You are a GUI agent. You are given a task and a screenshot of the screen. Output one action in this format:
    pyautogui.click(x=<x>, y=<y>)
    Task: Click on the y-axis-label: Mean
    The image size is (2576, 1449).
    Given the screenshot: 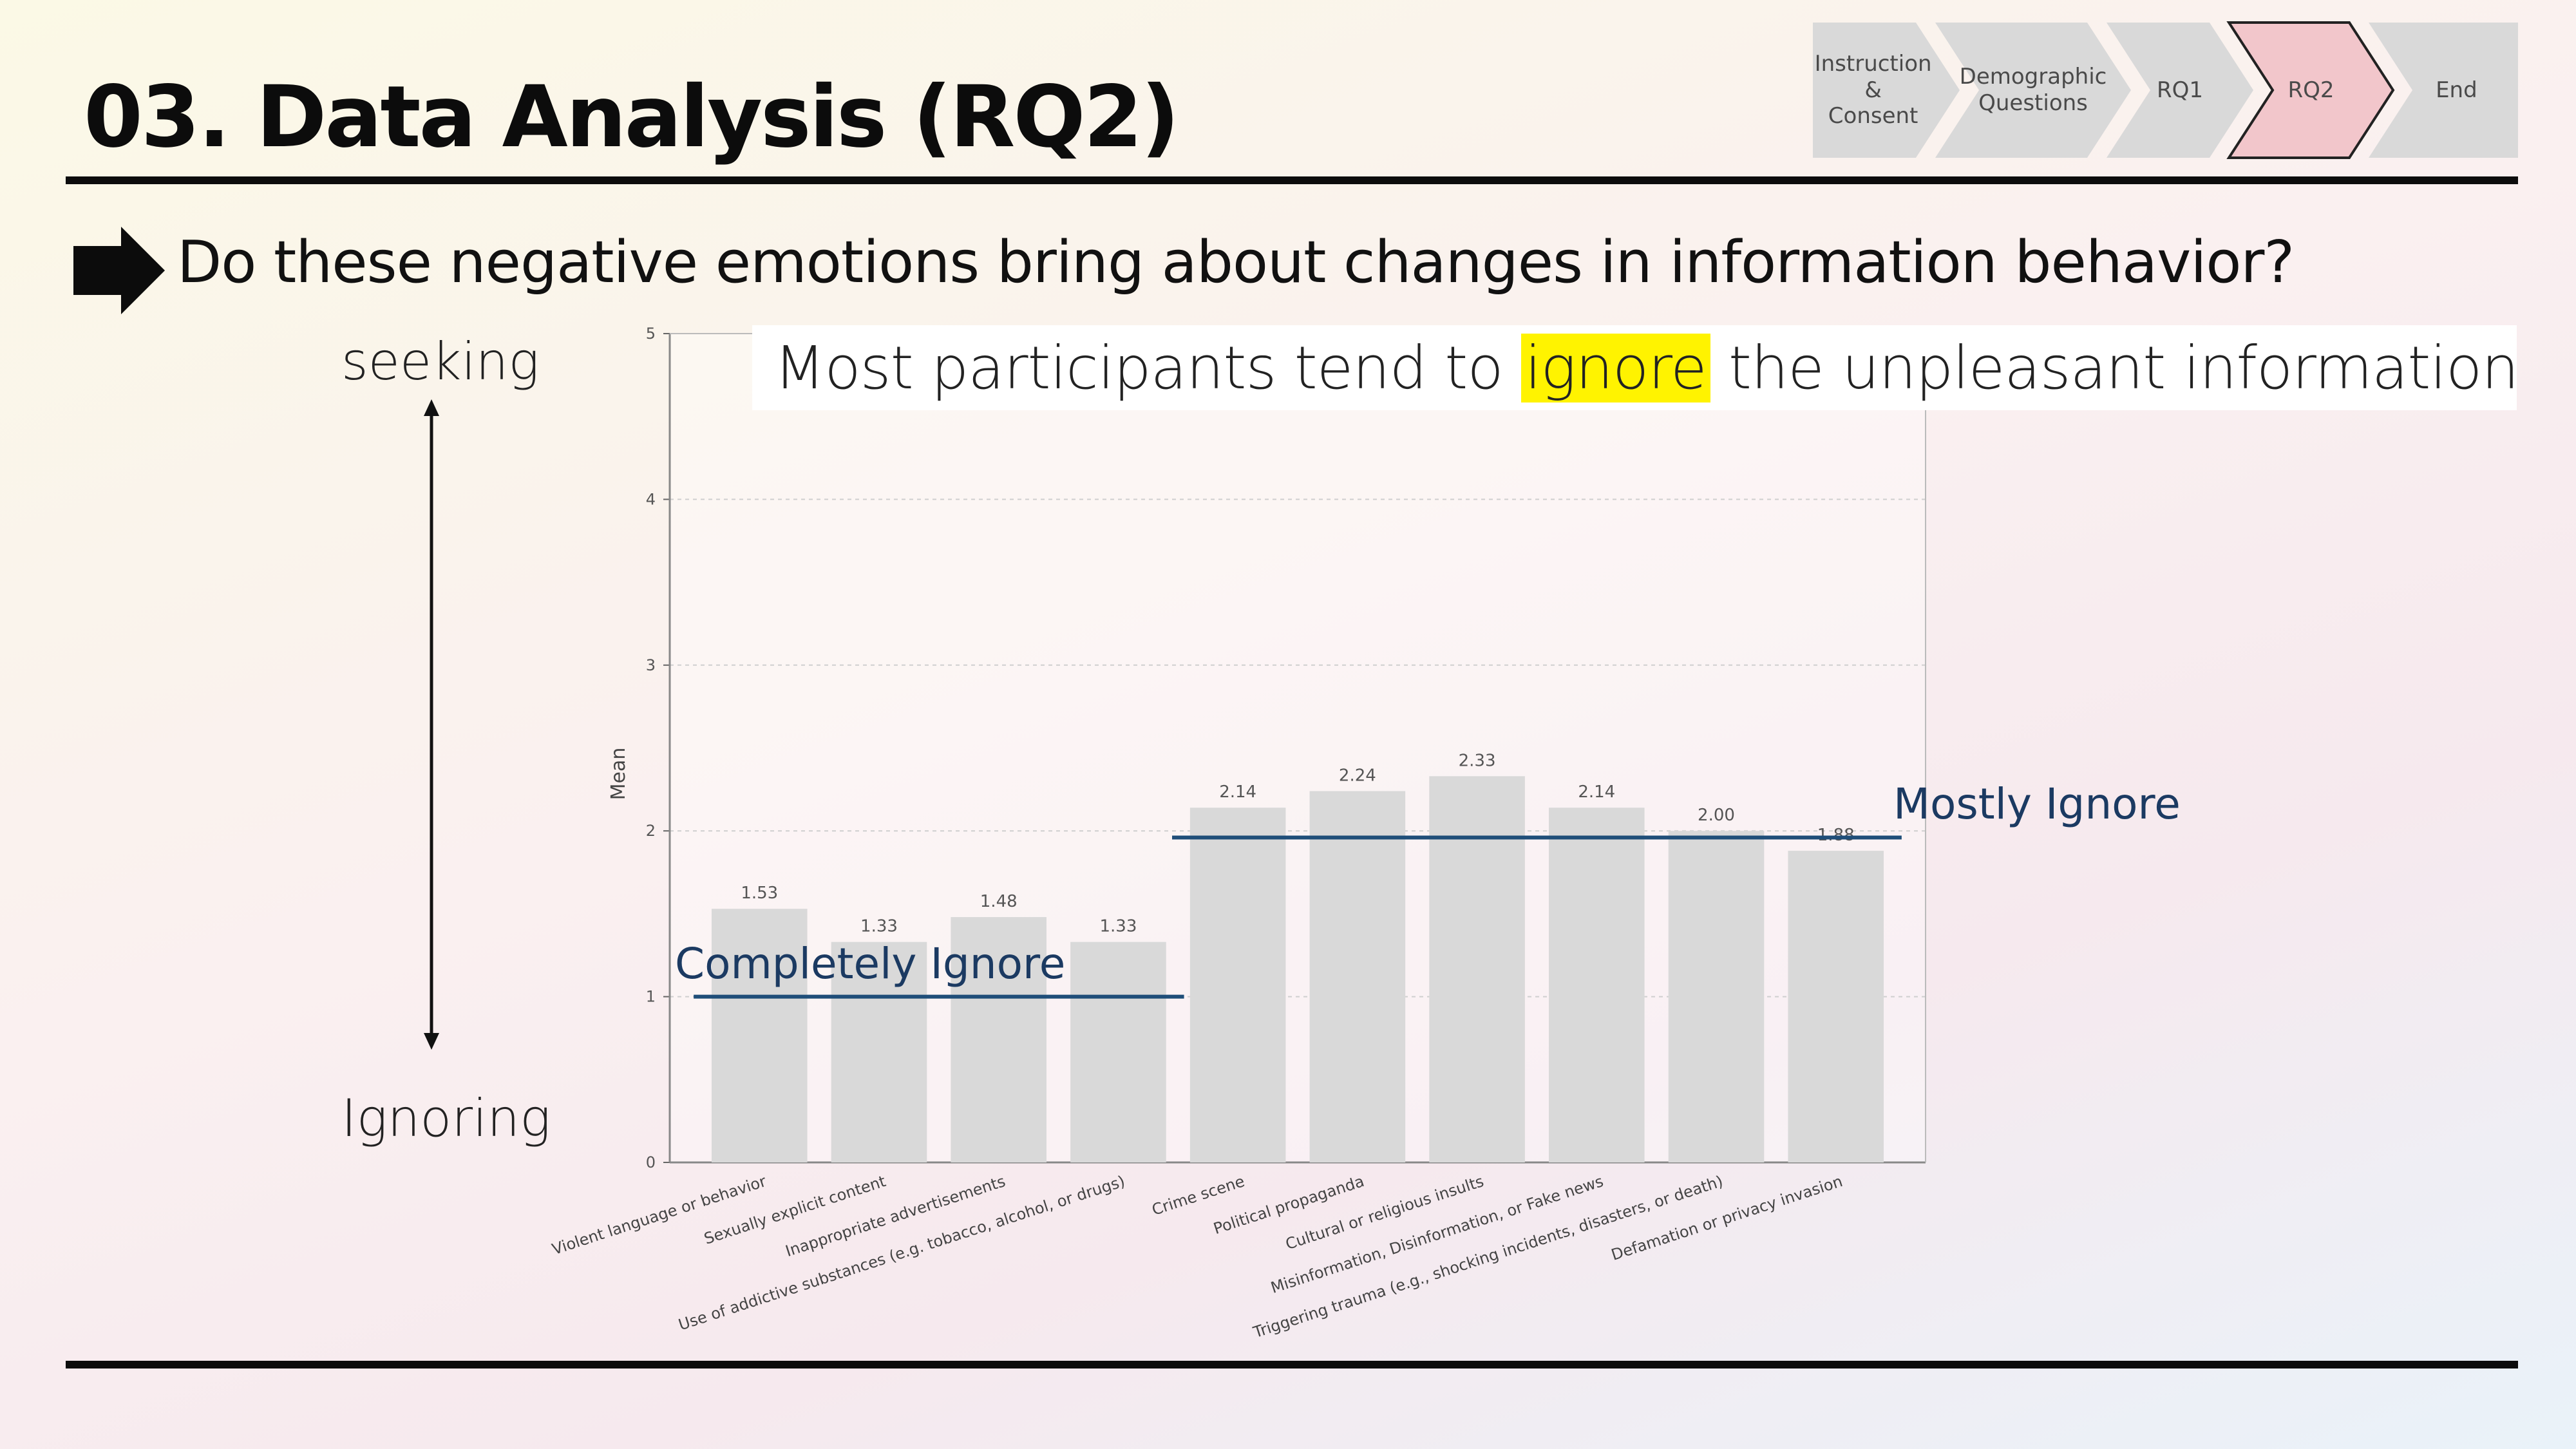 What is the action you would take?
    pyautogui.click(x=619, y=774)
    